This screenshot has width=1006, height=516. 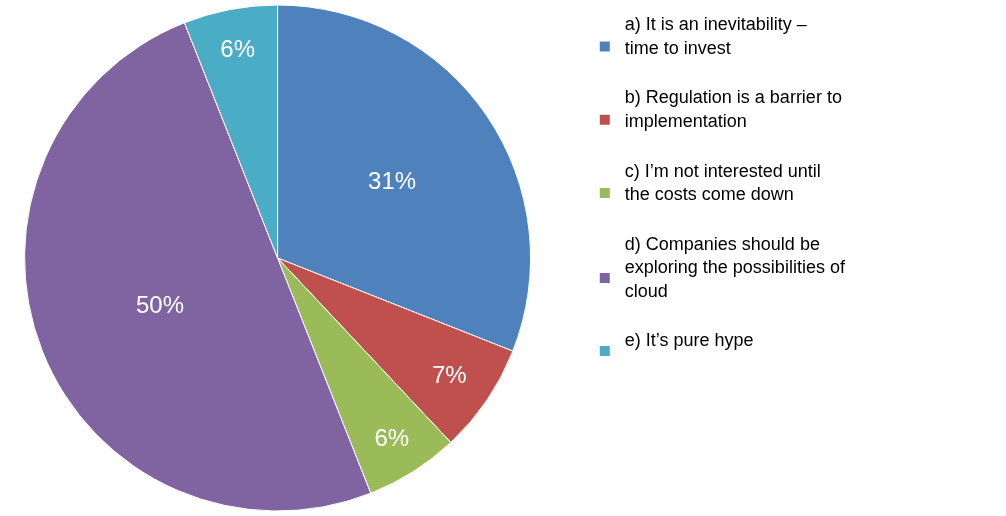 I want to click on data-label: 7%, so click(x=449, y=375).